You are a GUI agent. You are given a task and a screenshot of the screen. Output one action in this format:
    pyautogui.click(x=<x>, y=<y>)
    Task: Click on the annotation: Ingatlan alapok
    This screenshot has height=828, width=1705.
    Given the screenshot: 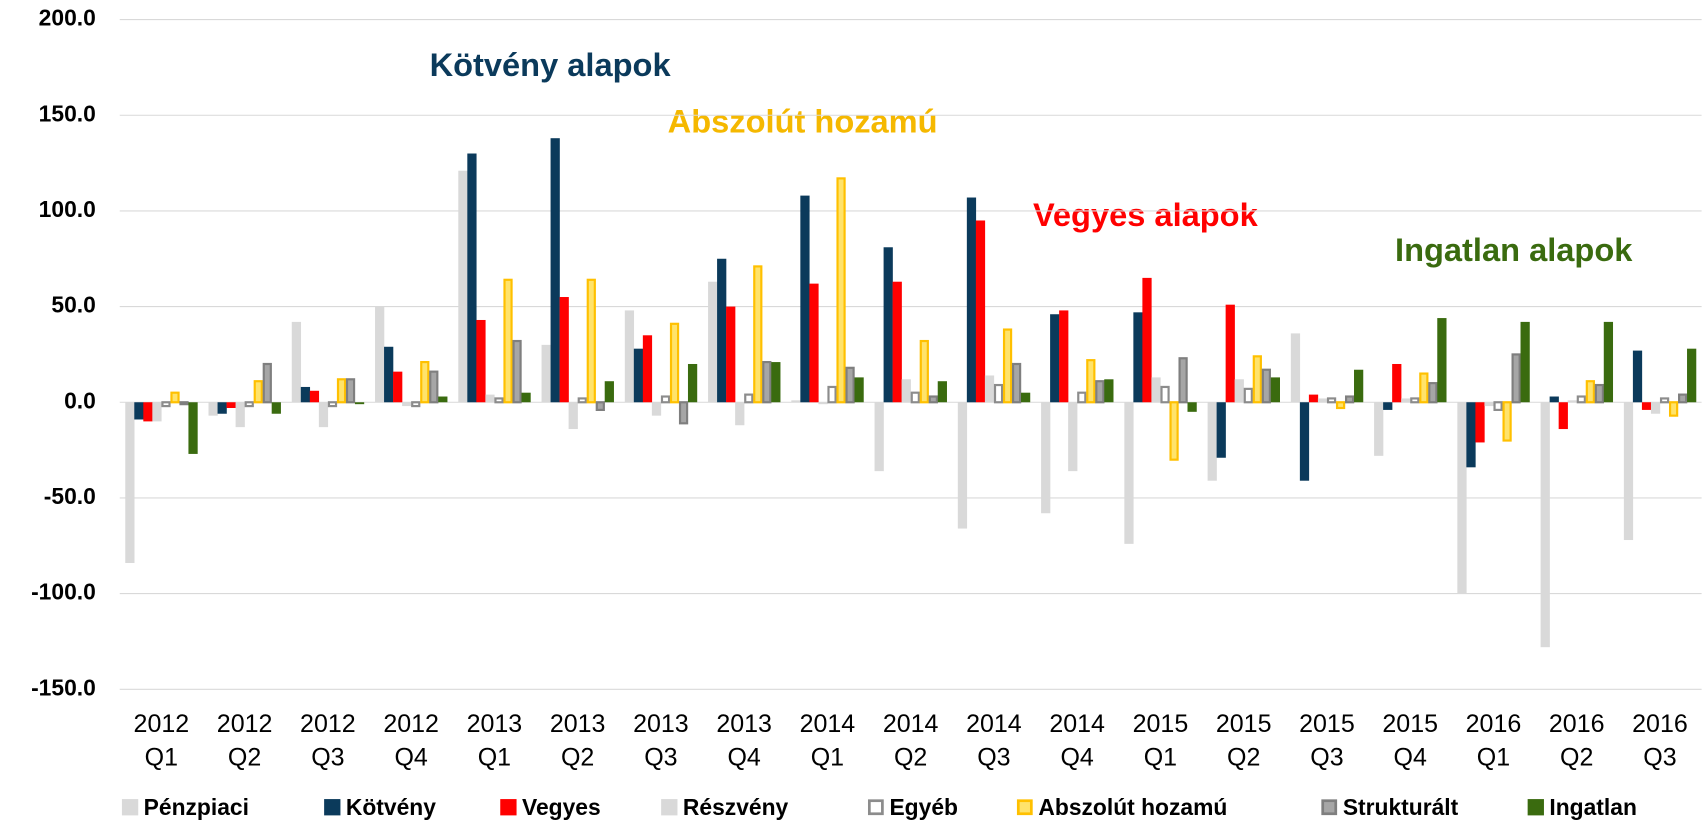 What is the action you would take?
    pyautogui.click(x=1514, y=249)
    